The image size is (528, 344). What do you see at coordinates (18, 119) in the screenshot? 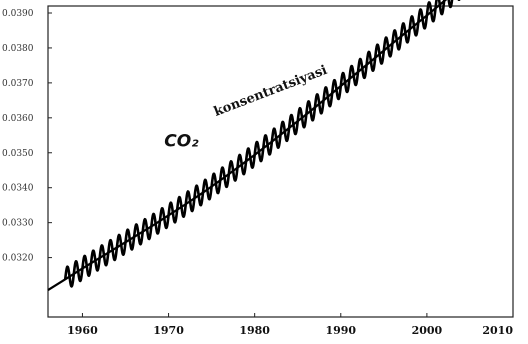
I see `y-tick-label: 0.0360` at bounding box center [18, 119].